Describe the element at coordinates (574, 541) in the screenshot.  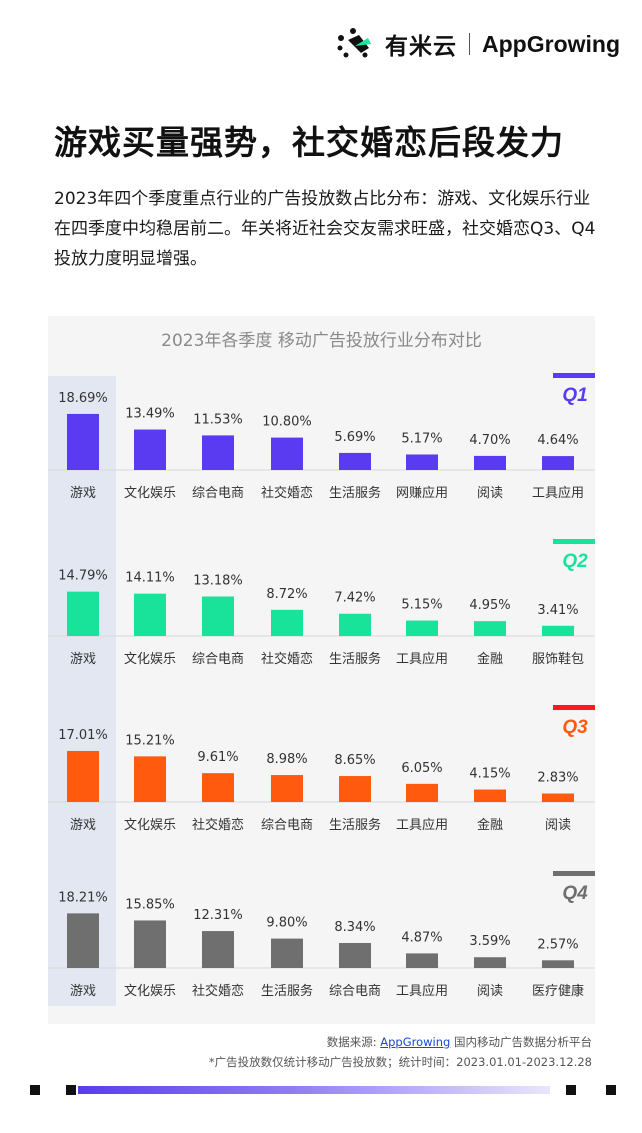
I see `quarter-stripe-Q2` at that location.